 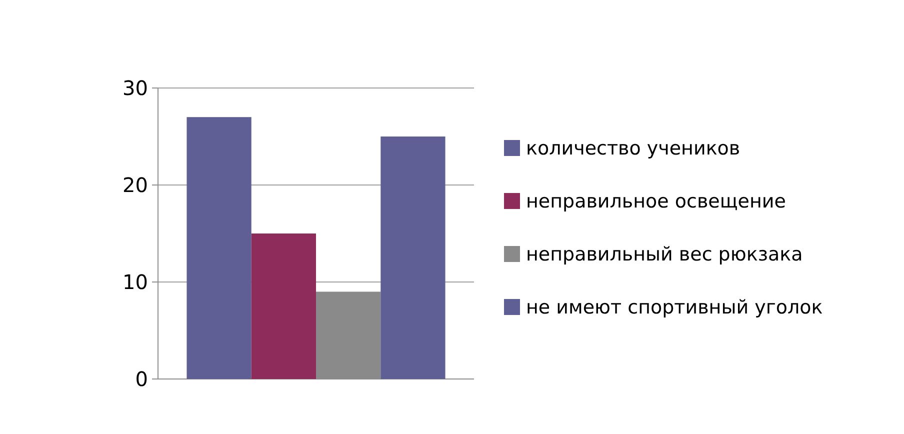 I want to click on legend-label: неправильный вес рюкзака, so click(x=664, y=255).